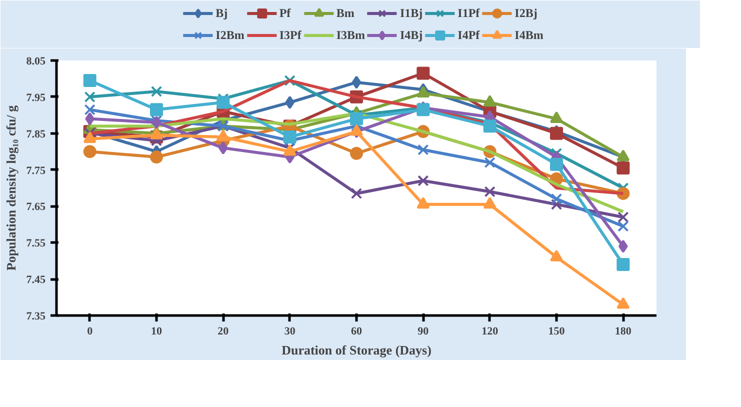 The height and width of the screenshot is (407, 741). I want to click on legend-label: I3Bm, so click(350, 35).